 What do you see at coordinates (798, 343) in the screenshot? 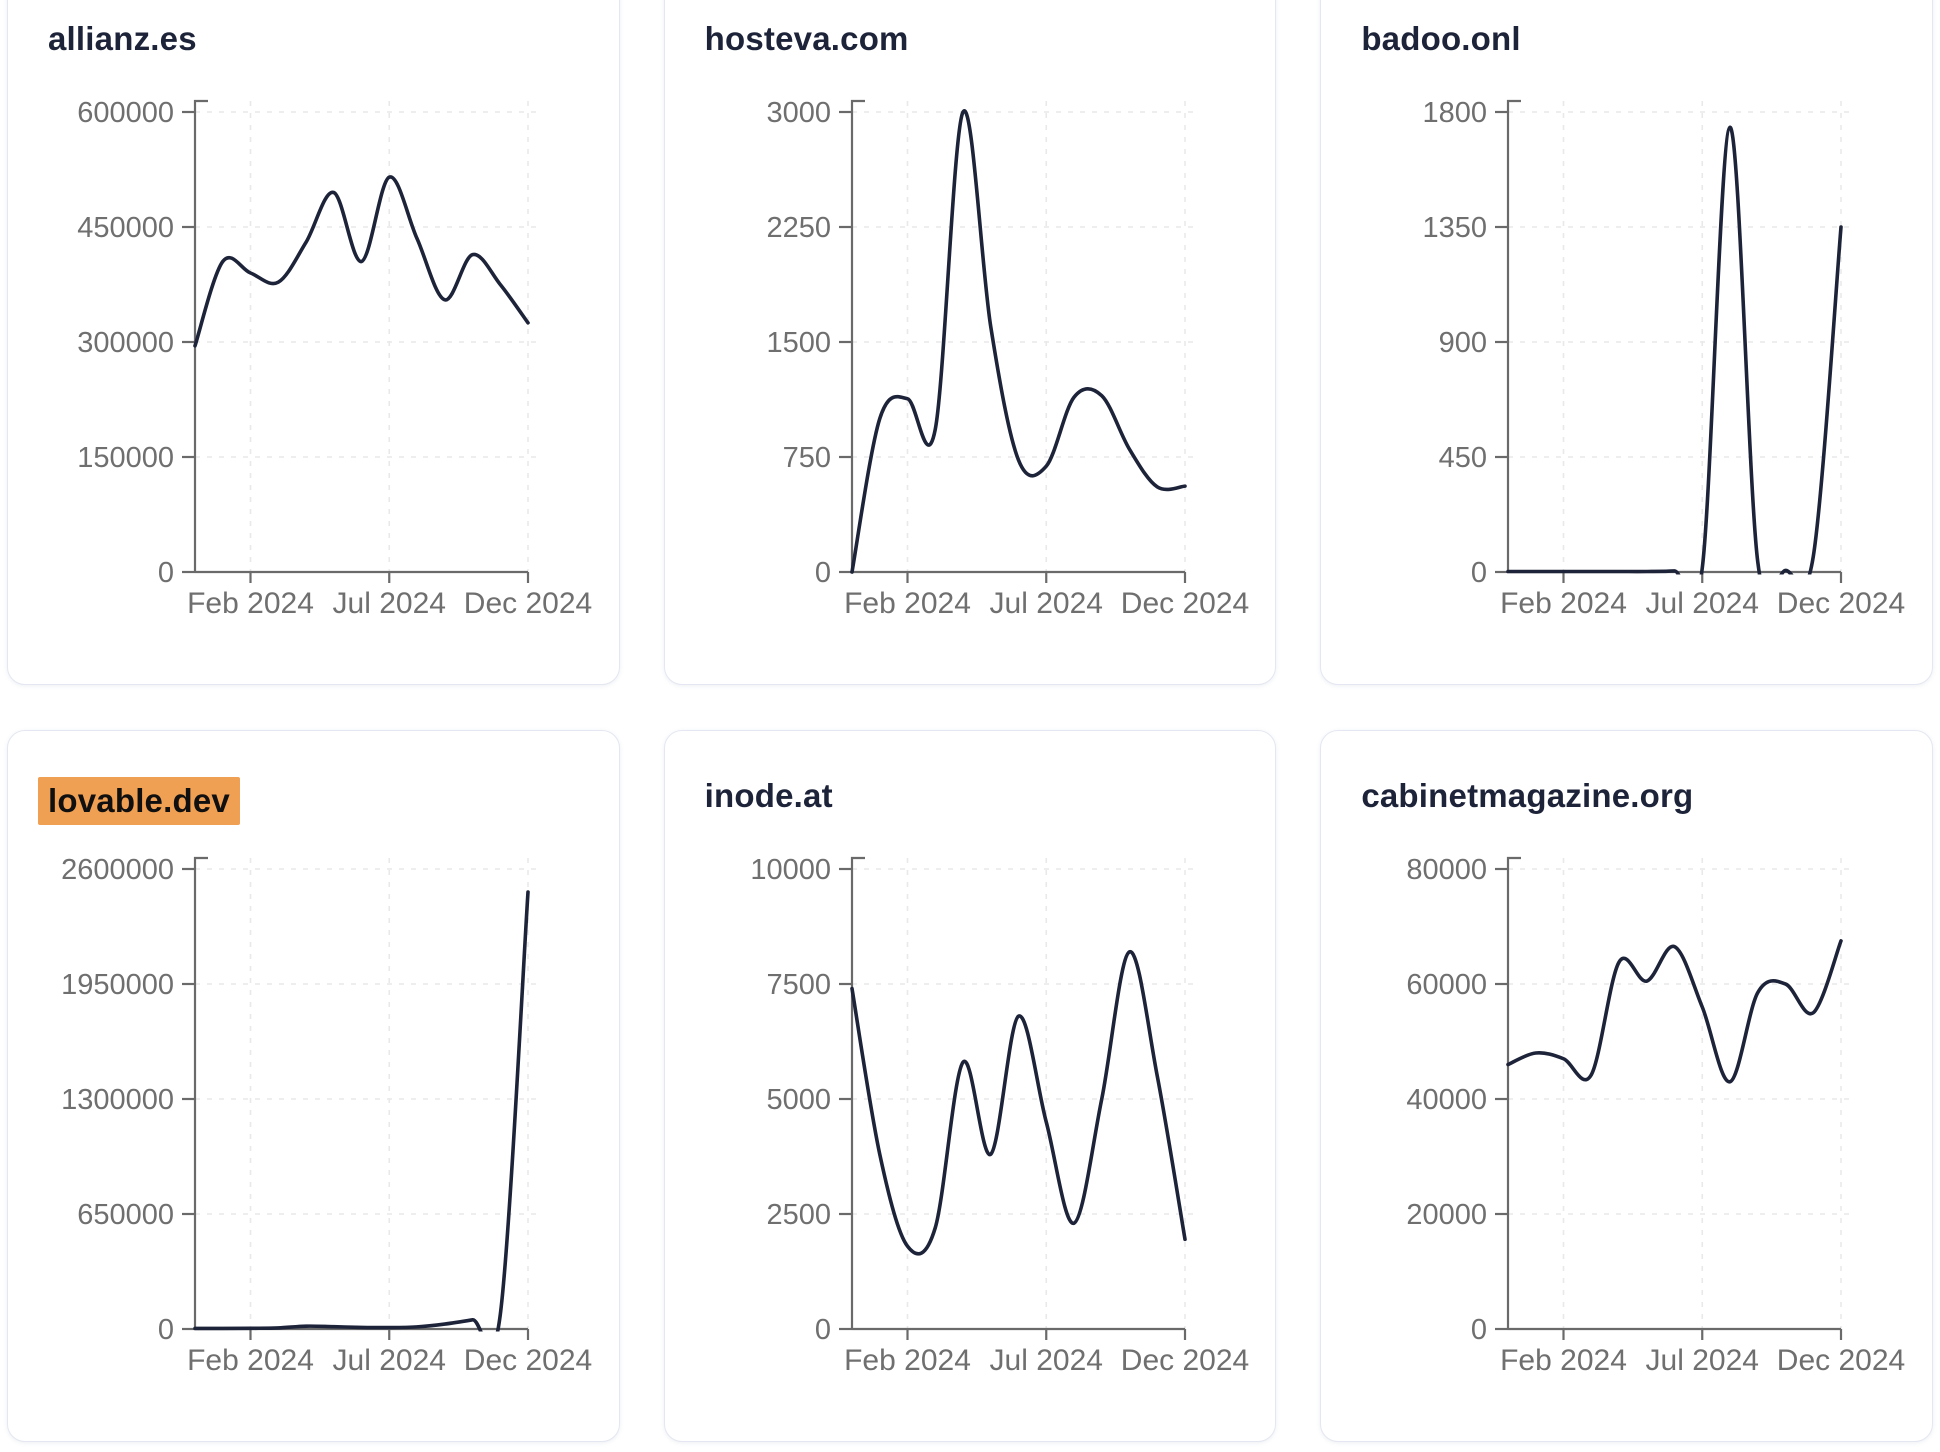
I see `y-tick-label: 1500` at bounding box center [798, 343].